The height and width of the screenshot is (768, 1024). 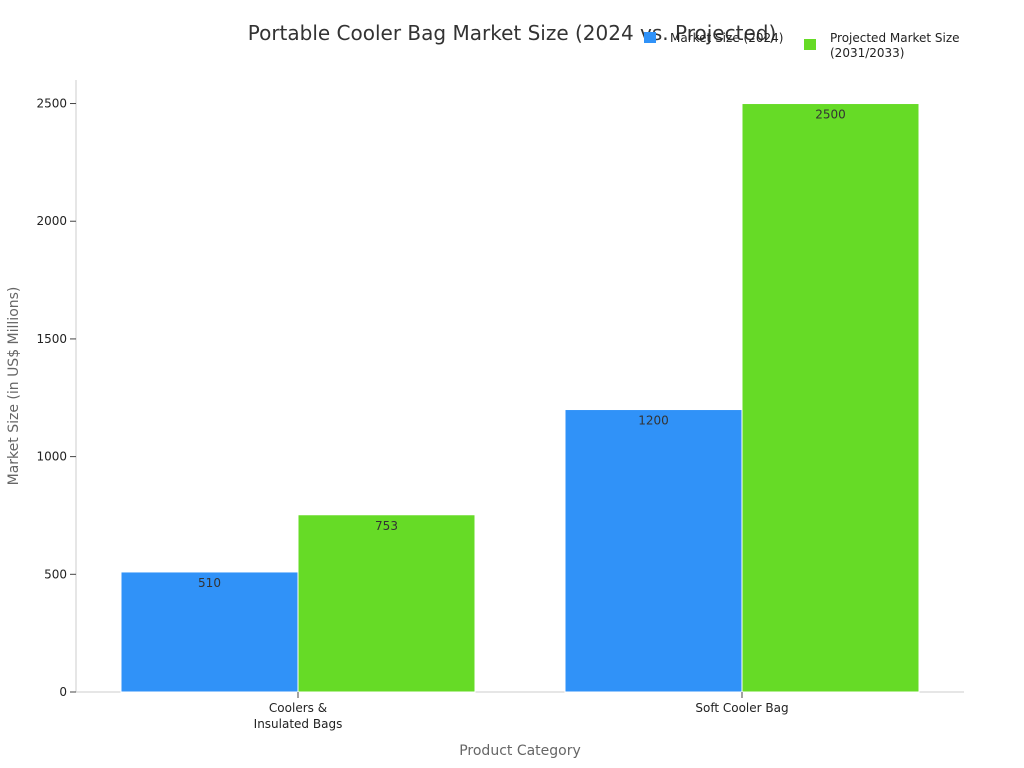 What do you see at coordinates (386, 526) in the screenshot?
I see `data-label-1-0: 753` at bounding box center [386, 526].